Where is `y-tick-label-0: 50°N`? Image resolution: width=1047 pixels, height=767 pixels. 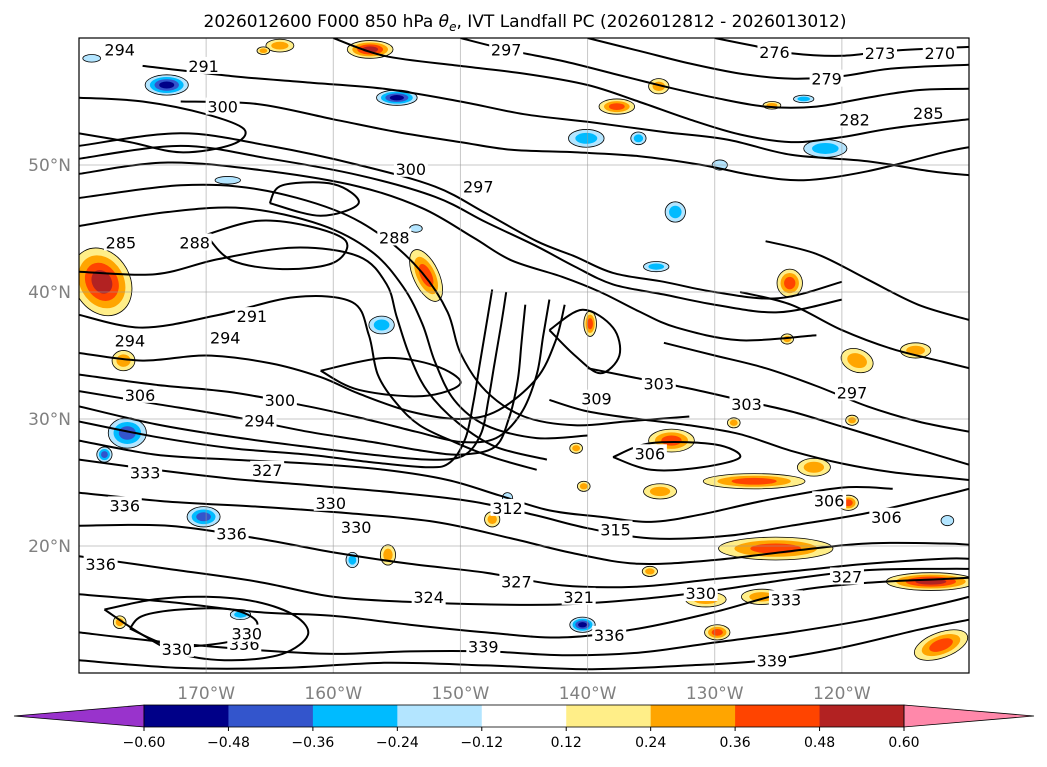 y-tick-label-0: 50°N is located at coordinates (49, 166).